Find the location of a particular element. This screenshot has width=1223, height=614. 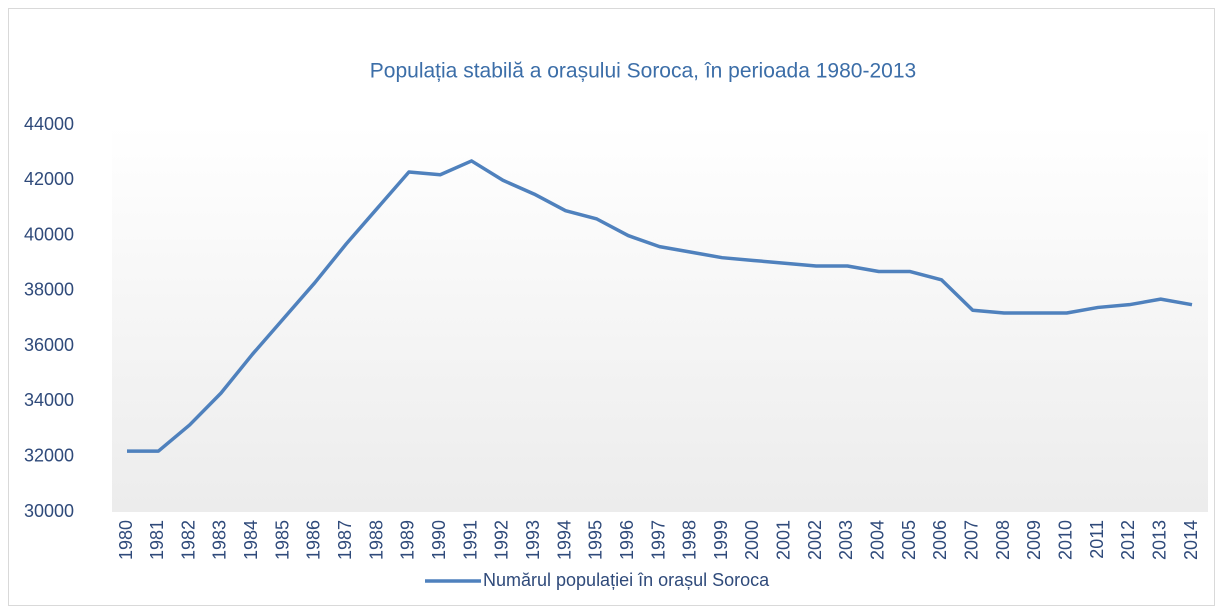

x-tick-label: 1997 is located at coordinates (658, 540).